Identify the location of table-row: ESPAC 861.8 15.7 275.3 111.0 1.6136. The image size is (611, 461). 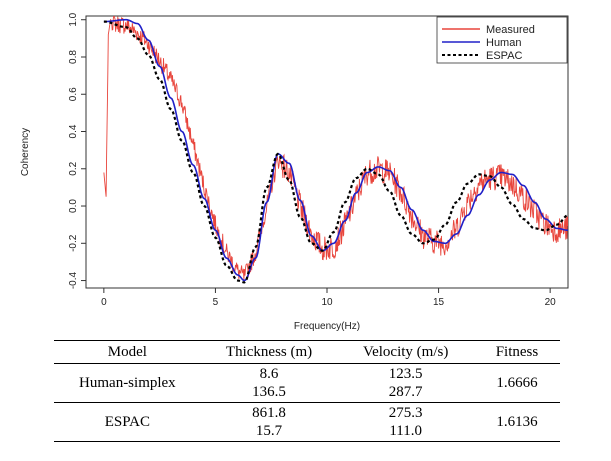
(307, 422).